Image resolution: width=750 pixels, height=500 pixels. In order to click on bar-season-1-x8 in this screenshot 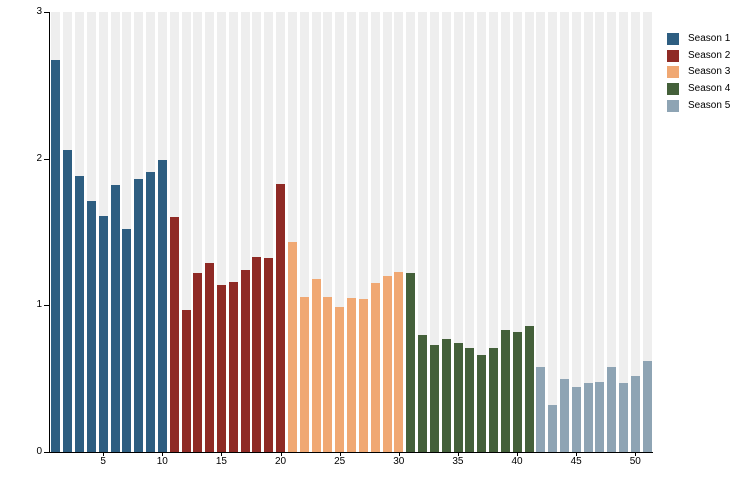, I will do `click(139, 315)`.